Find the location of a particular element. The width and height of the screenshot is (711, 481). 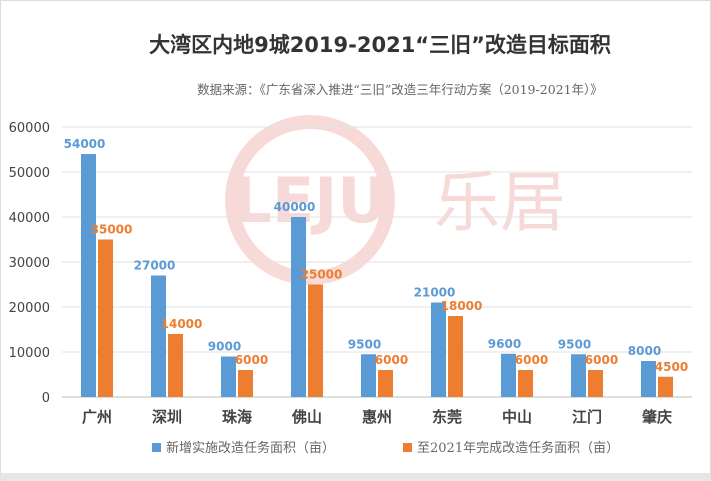

legend-label: 新增实施改造任务面积（亩） is located at coordinates (250, 448).